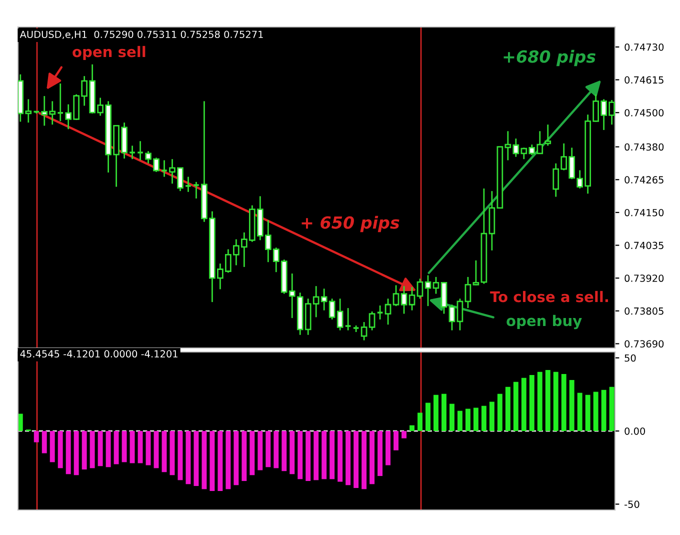  I want to click on y-tick-label: 0.74150, so click(644, 212).